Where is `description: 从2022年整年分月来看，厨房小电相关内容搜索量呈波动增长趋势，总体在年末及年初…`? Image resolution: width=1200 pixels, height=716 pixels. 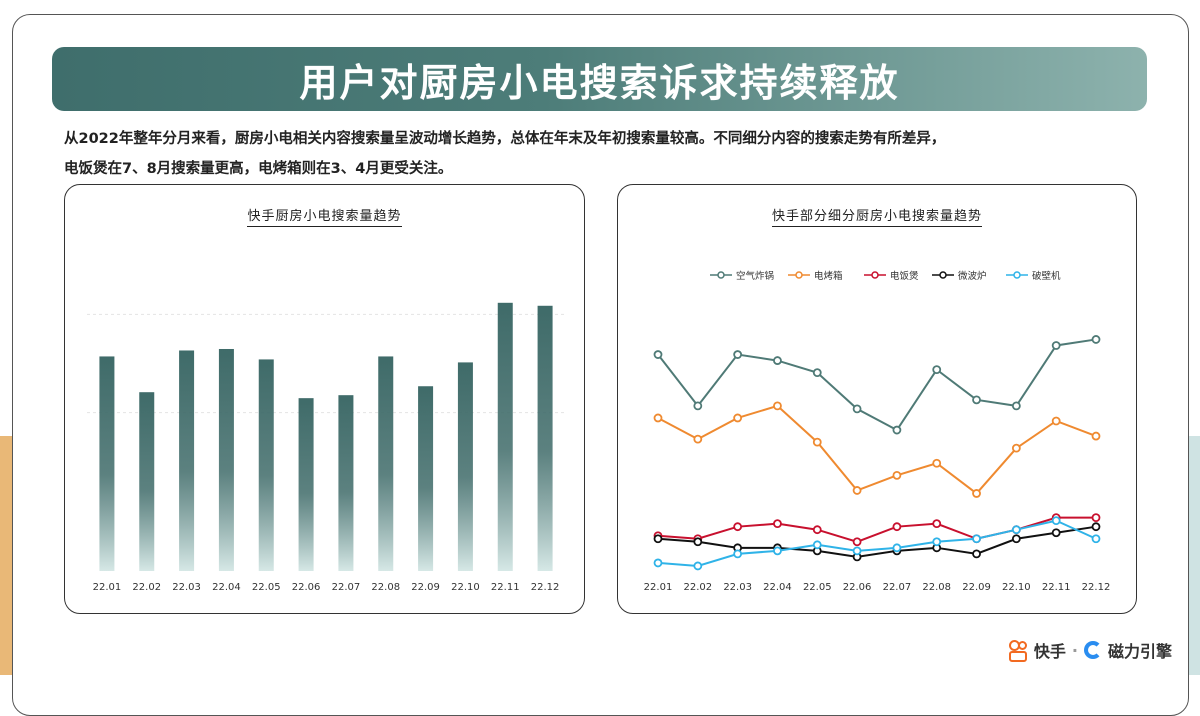
description: 从2022年整年分月来看，厨房小电相关内容搜索量呈波动增长趋势，总体在年末及年初… is located at coordinates (604, 154).